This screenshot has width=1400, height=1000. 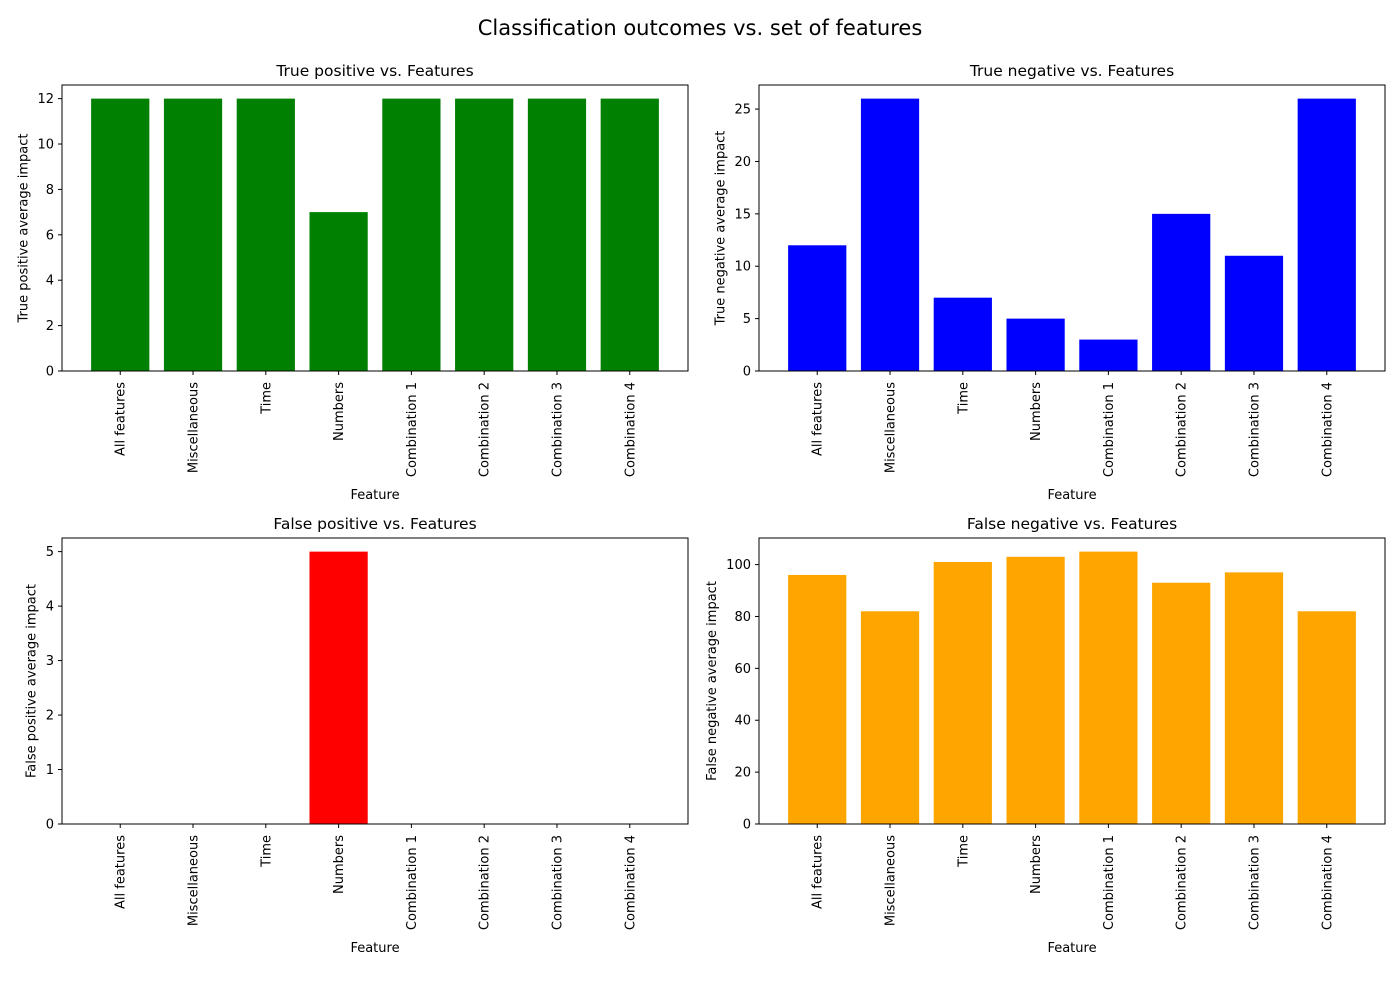 What do you see at coordinates (32, 681) in the screenshot?
I see `y-axis-label: False positive average impact` at bounding box center [32, 681].